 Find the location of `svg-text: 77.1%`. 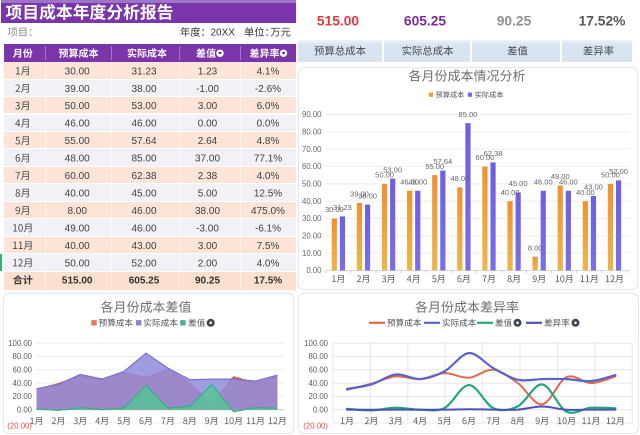

svg-text: 77.1% is located at coordinates (268, 159).